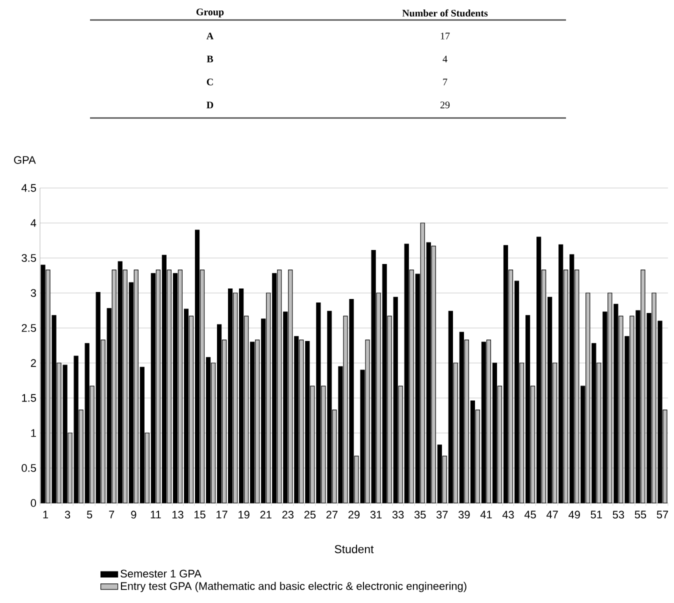 The width and height of the screenshot is (674, 603). What do you see at coordinates (33, 363) in the screenshot?
I see `y-tick-label: 2` at bounding box center [33, 363].